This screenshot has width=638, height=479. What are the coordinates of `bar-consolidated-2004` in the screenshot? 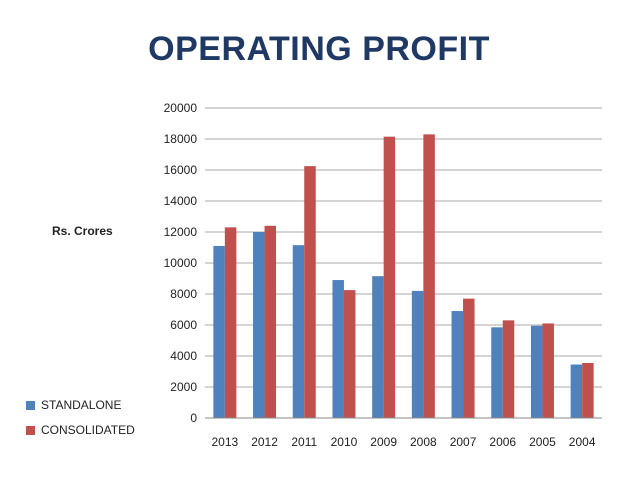 It's located at (588, 390).